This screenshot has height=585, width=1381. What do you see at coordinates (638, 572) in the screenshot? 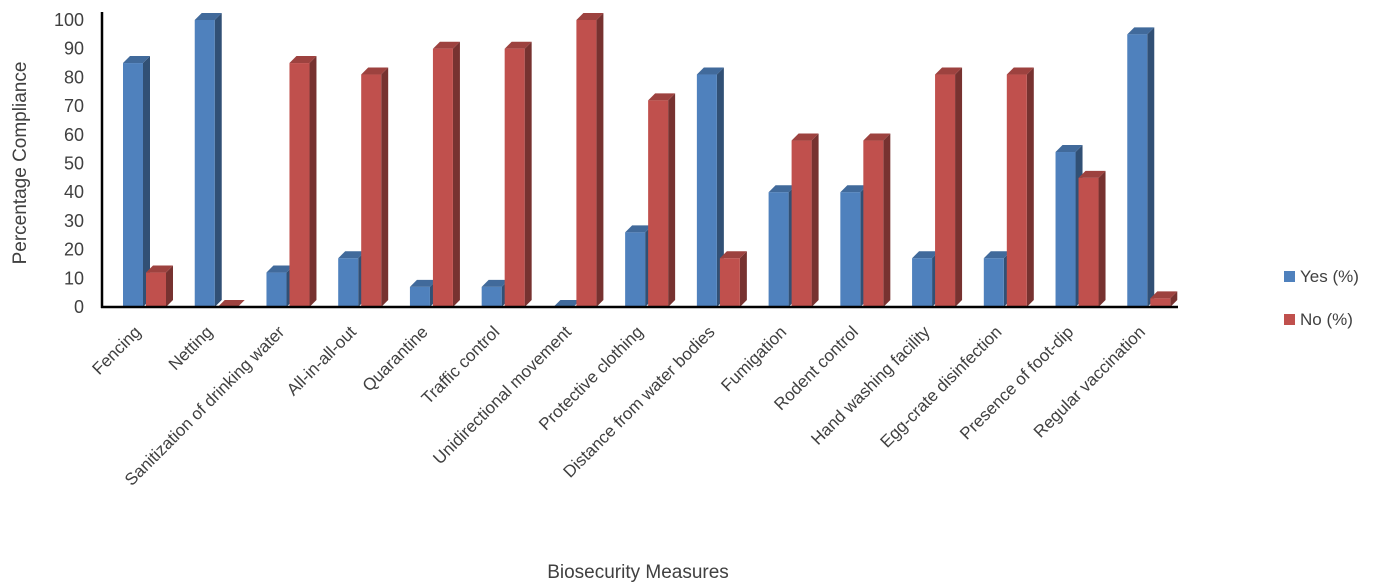
I see `x-axis-title: Biosecurity Measures` at bounding box center [638, 572].